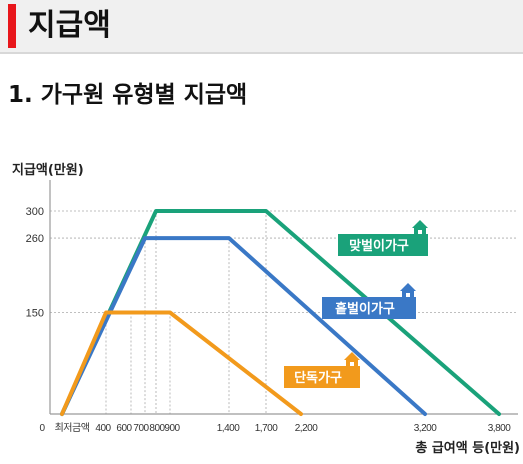 The image size is (523, 464). I want to click on page-title: 지급액, so click(69, 25).